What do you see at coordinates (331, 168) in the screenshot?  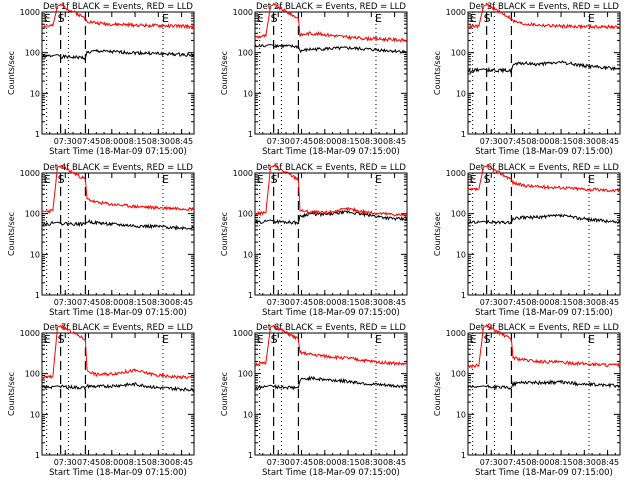 I see `panel-title: Det 5f BLACK = Events, RED = LLD` at bounding box center [331, 168].